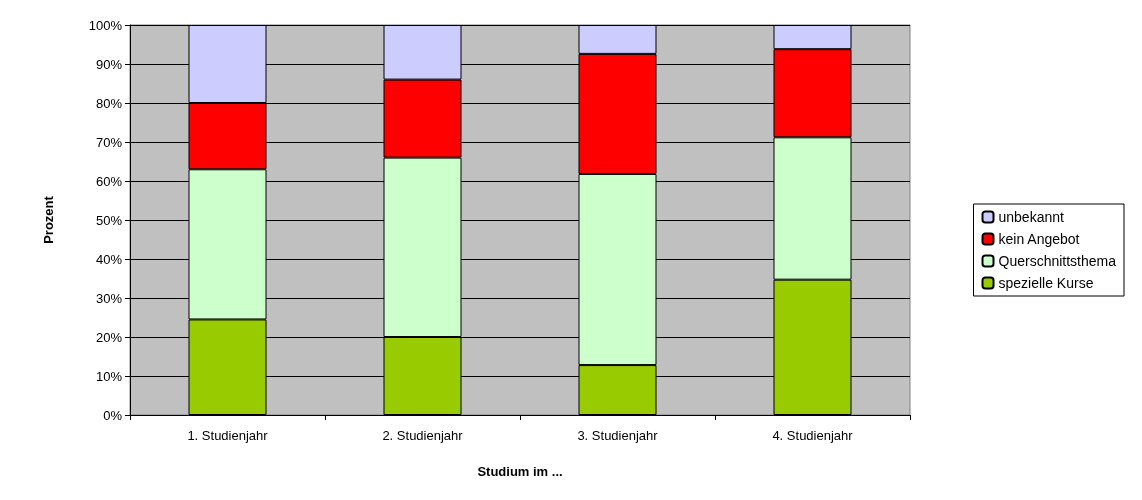 Image resolution: width=1142 pixels, height=500 pixels. Describe the element at coordinates (109, 298) in the screenshot. I see `y-tick-label: 30%` at that location.